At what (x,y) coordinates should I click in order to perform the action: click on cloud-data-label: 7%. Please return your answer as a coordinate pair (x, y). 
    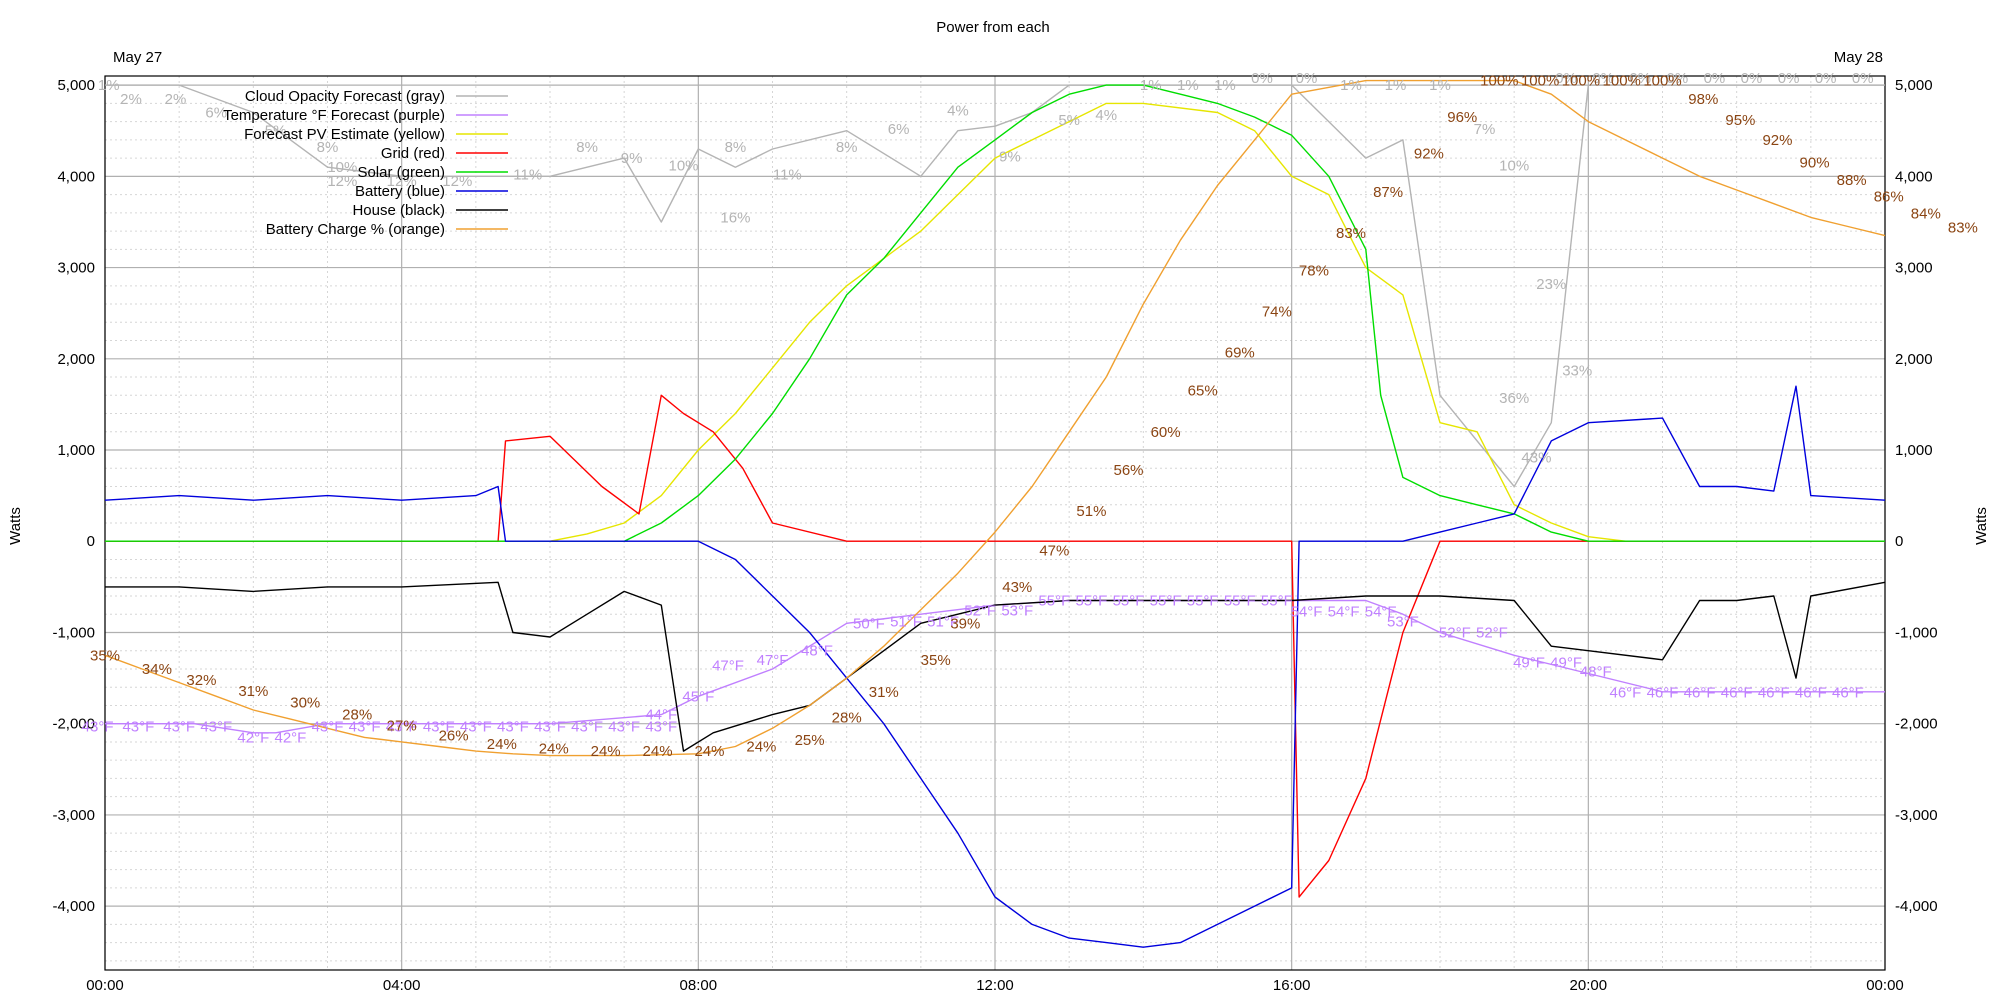
    Looking at the image, I should click on (1485, 129).